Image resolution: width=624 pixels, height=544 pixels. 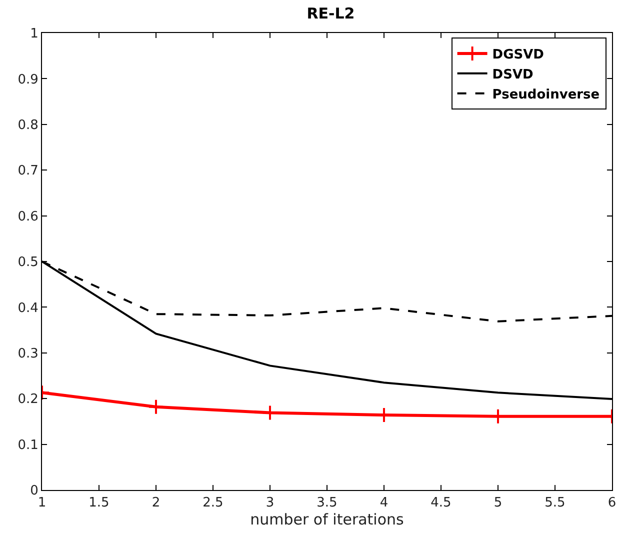 What do you see at coordinates (555, 503) in the screenshot?
I see `x-tick-label: 5.5` at bounding box center [555, 503].